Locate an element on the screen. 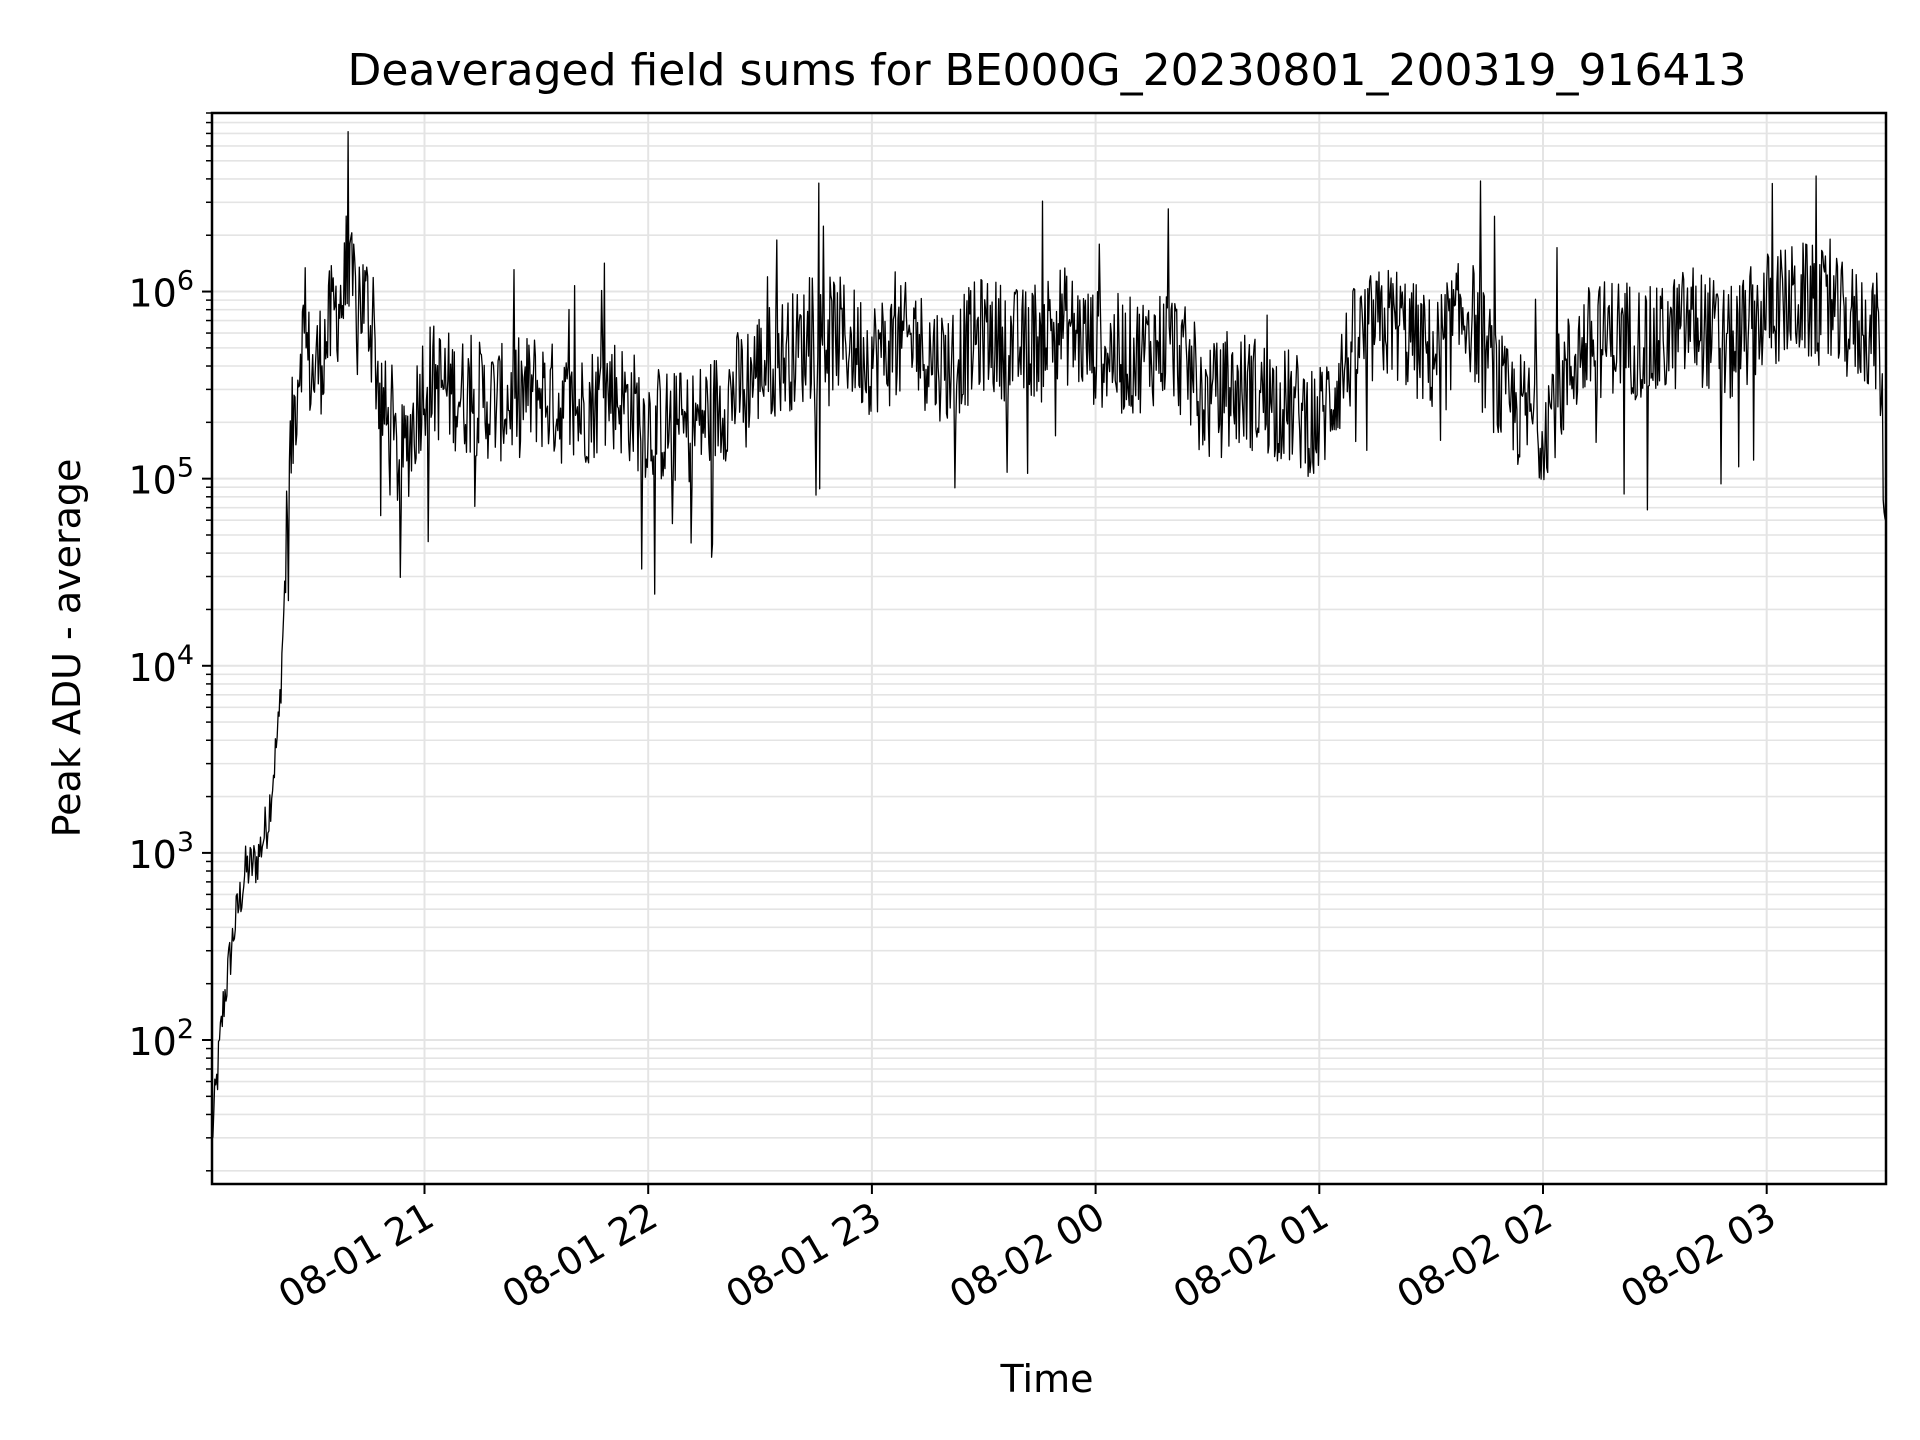  y-tick-label: 10³ is located at coordinates (161, 852).